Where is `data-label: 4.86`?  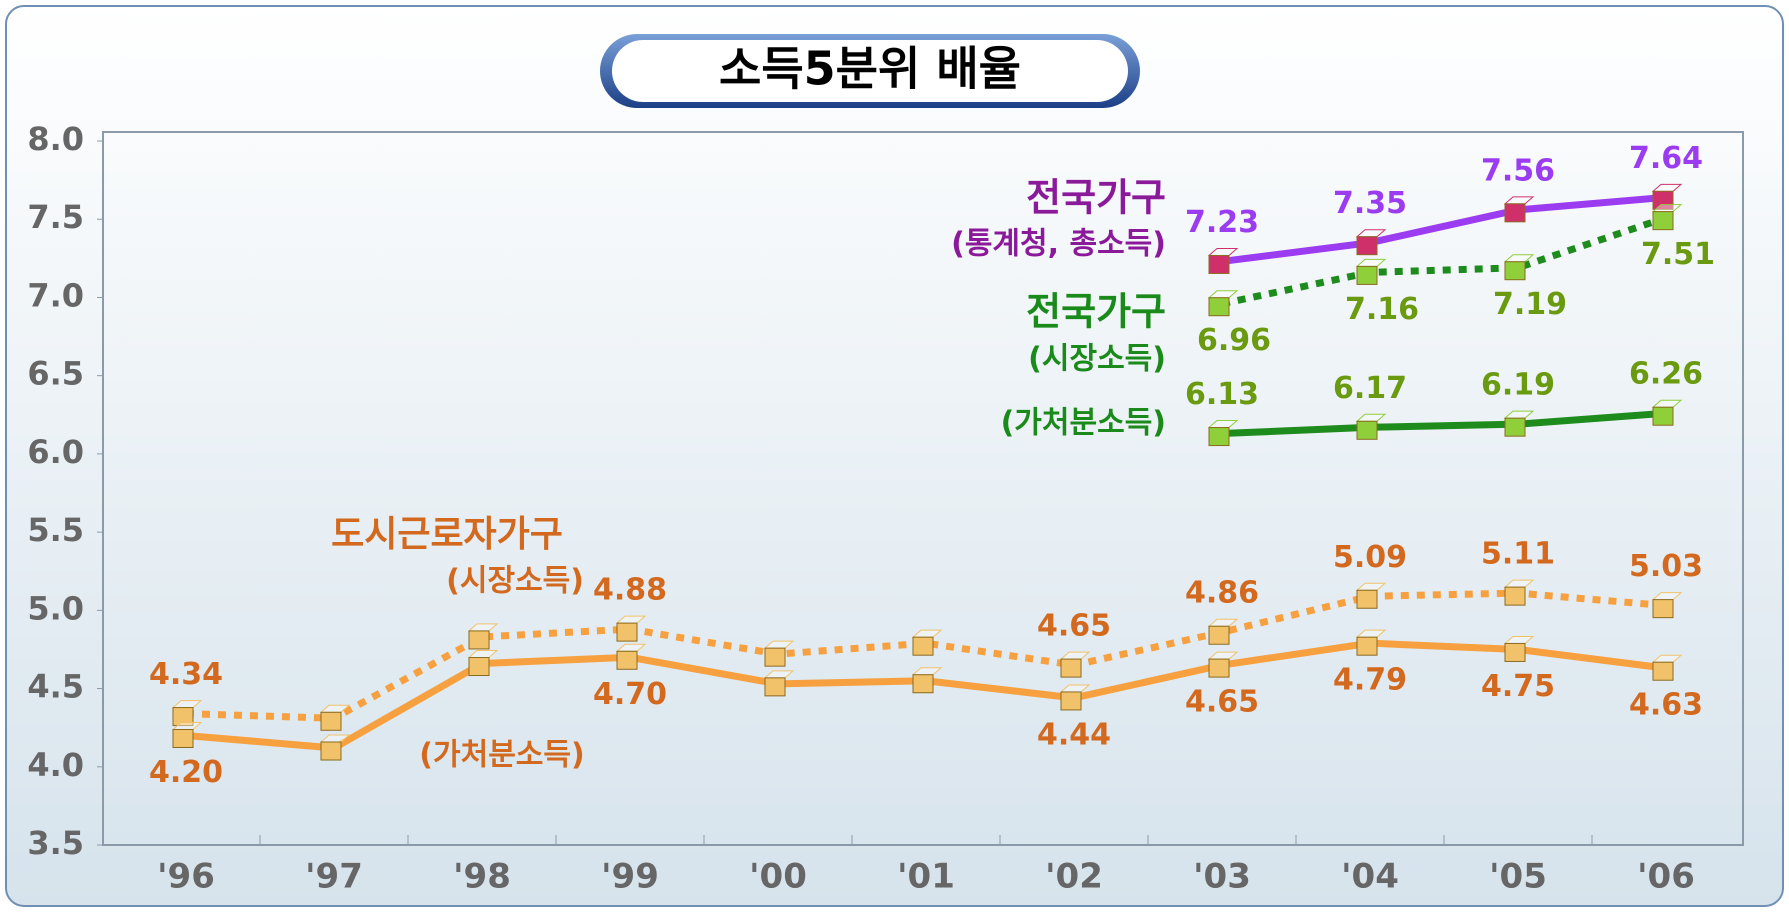 data-label: 4.86 is located at coordinates (1222, 593).